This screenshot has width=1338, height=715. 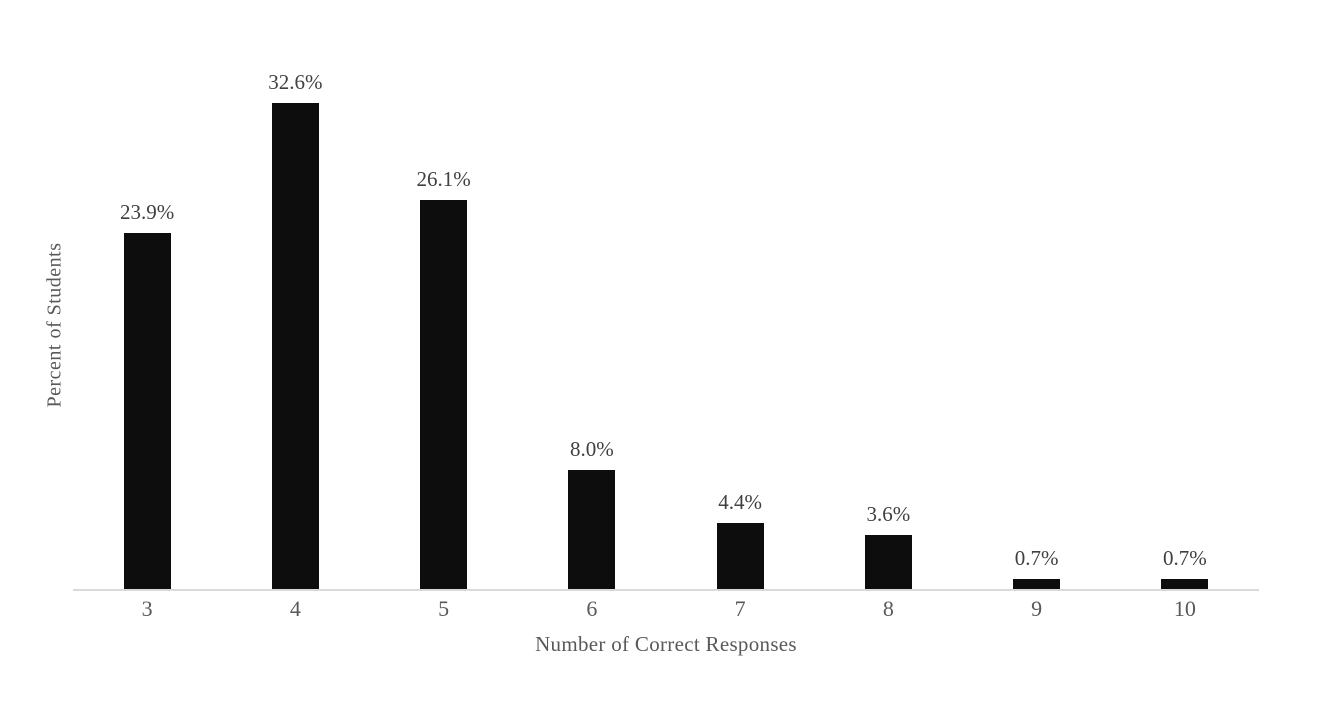 What do you see at coordinates (888, 514) in the screenshot?
I see `bar-value-label-8: 3.6%` at bounding box center [888, 514].